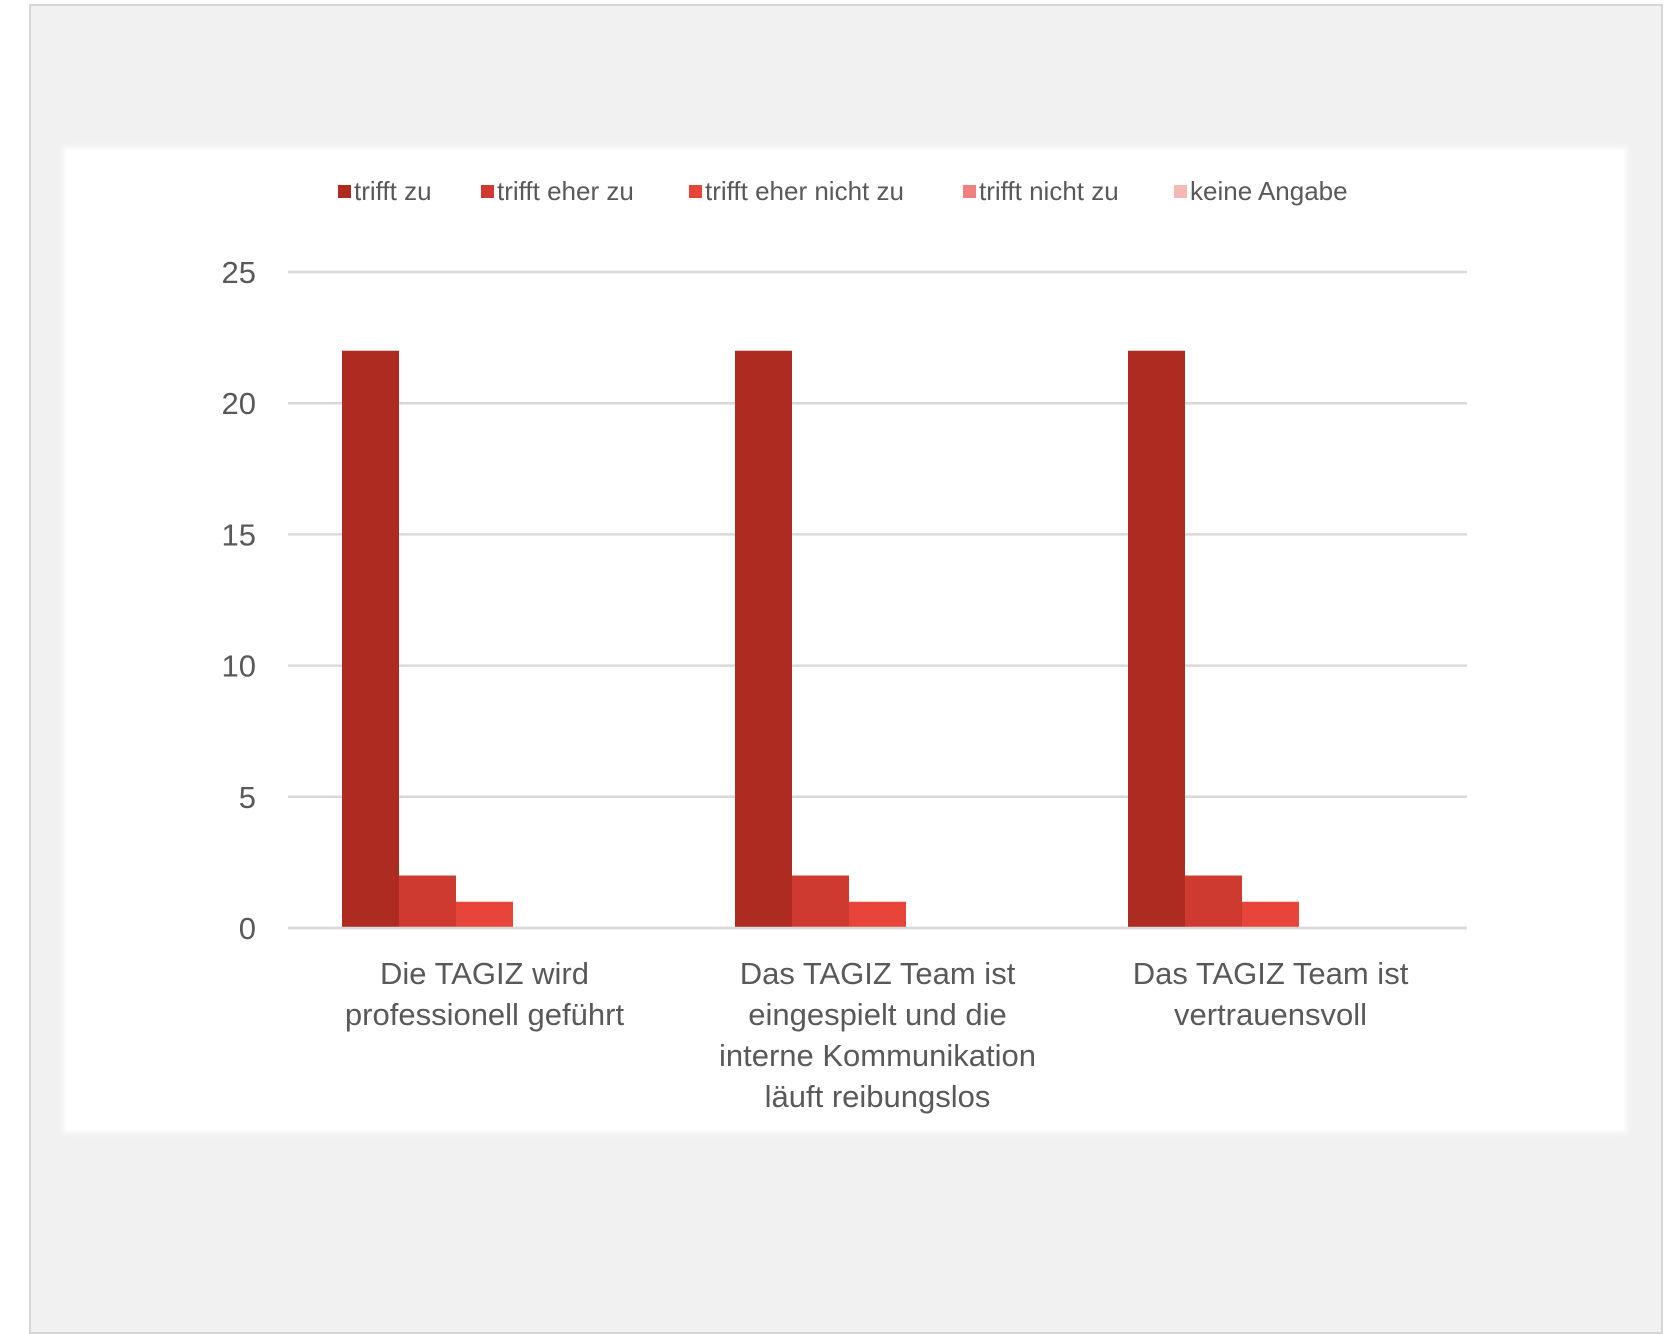 Image resolution: width=1666 pixels, height=1334 pixels. What do you see at coordinates (239, 403) in the screenshot?
I see `y-tick-label: 20` at bounding box center [239, 403].